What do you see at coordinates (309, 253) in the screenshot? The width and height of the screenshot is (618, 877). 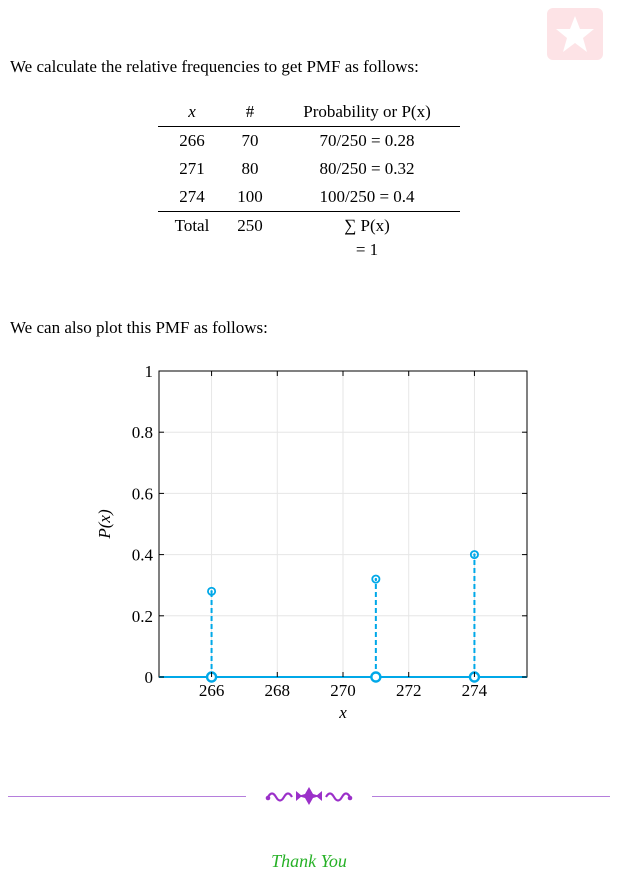 I see `table-total-row-cont: = 1` at bounding box center [309, 253].